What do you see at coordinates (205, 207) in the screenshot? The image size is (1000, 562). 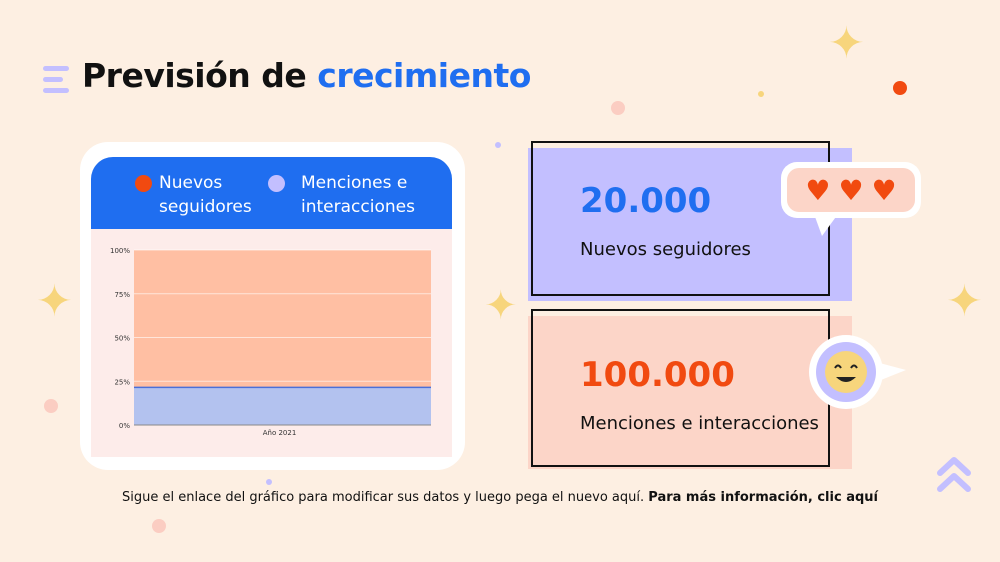 I see `legend-label: seguidores` at bounding box center [205, 207].